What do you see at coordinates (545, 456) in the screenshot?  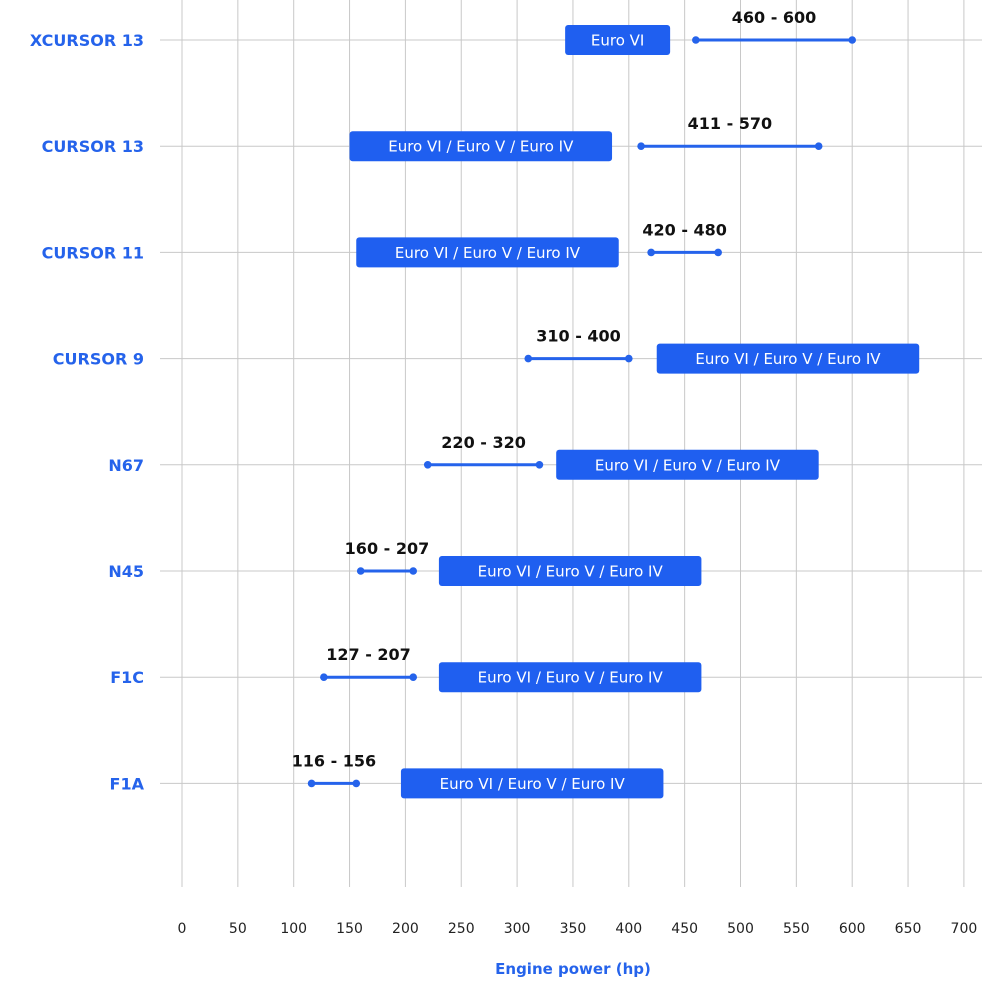 I see `engine-row: N67 Euro VI / Euro V / Euro IV 220 - 320` at bounding box center [545, 456].